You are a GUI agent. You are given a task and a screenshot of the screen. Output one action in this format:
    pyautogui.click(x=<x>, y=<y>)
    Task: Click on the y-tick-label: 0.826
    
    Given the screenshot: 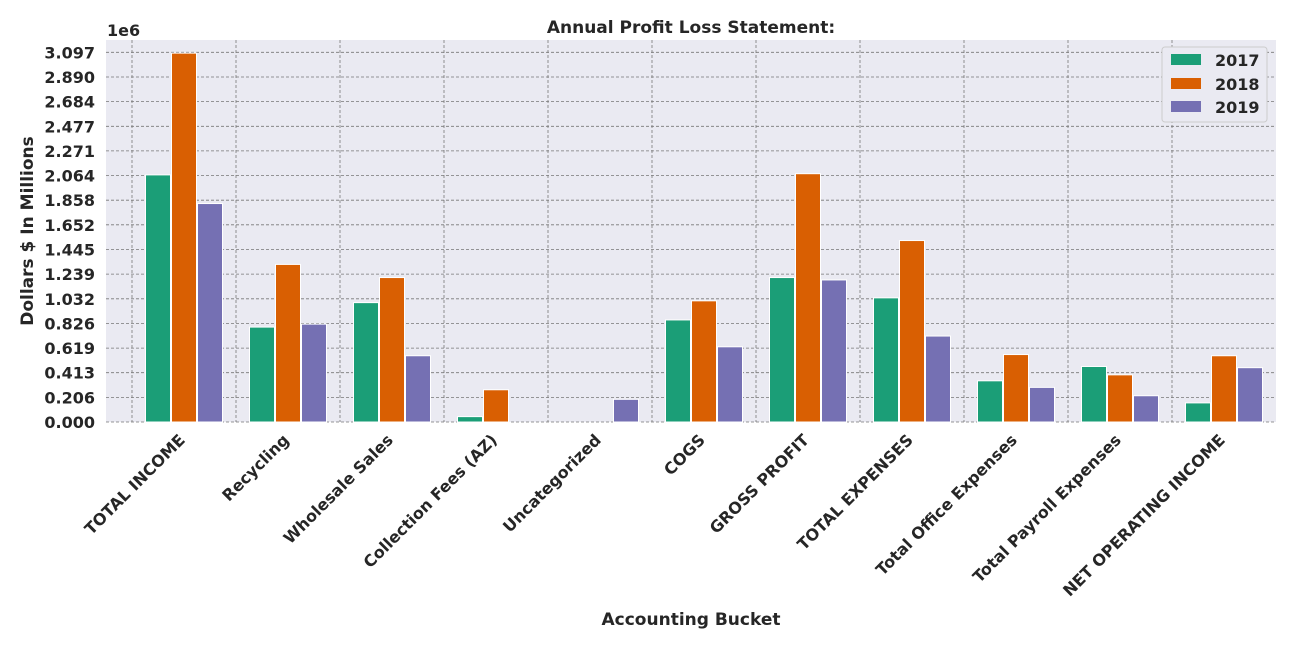 What is the action you would take?
    pyautogui.click(x=69, y=323)
    